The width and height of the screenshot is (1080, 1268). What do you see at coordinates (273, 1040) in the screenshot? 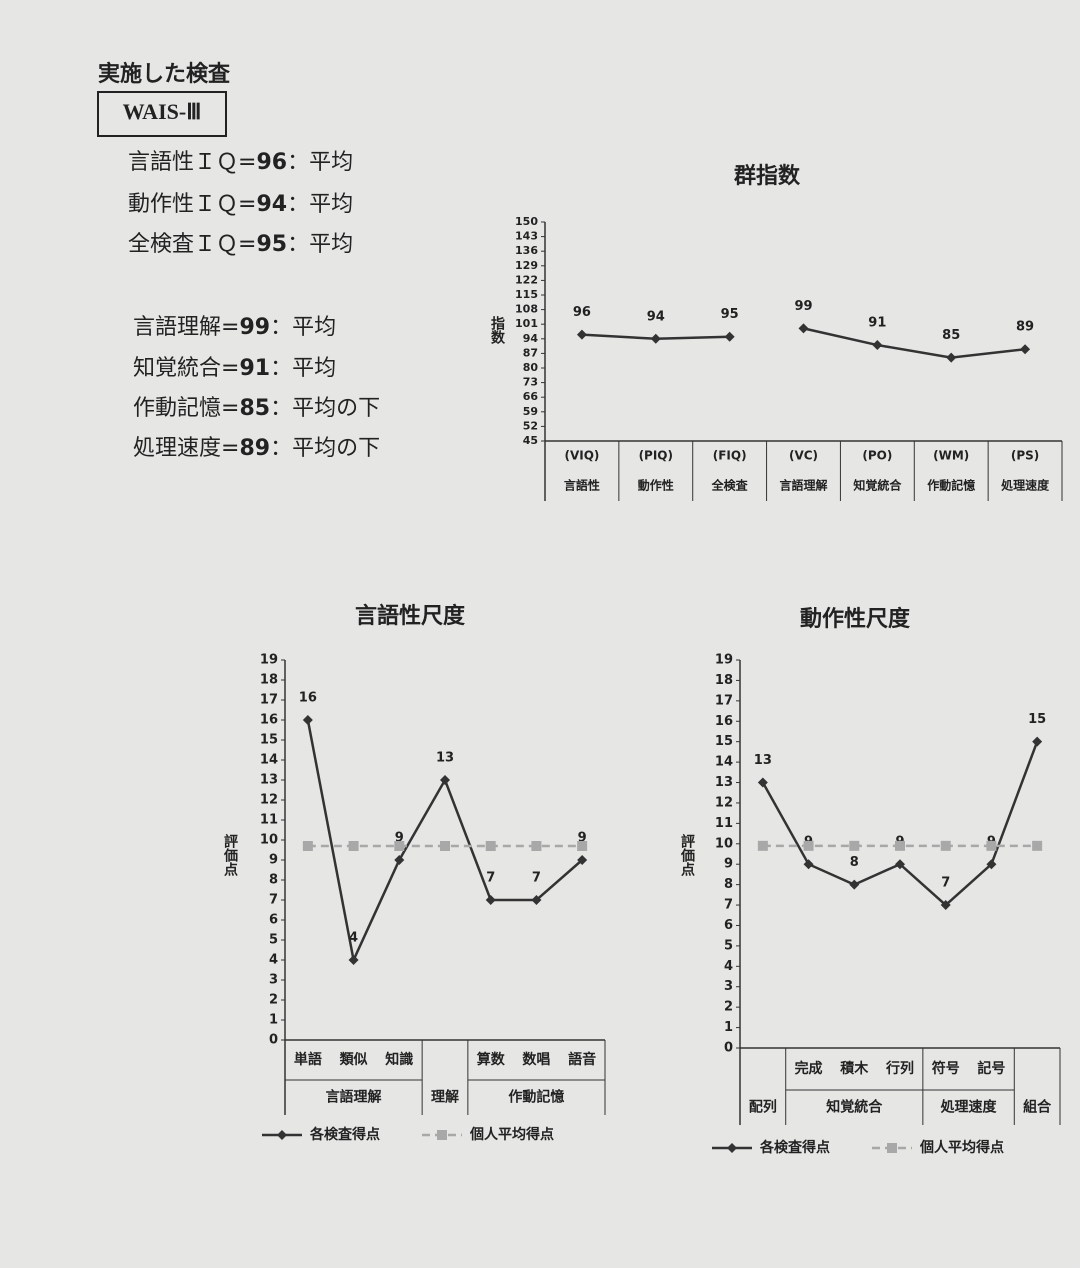
I see `y-tick-label: 0` at bounding box center [273, 1040].